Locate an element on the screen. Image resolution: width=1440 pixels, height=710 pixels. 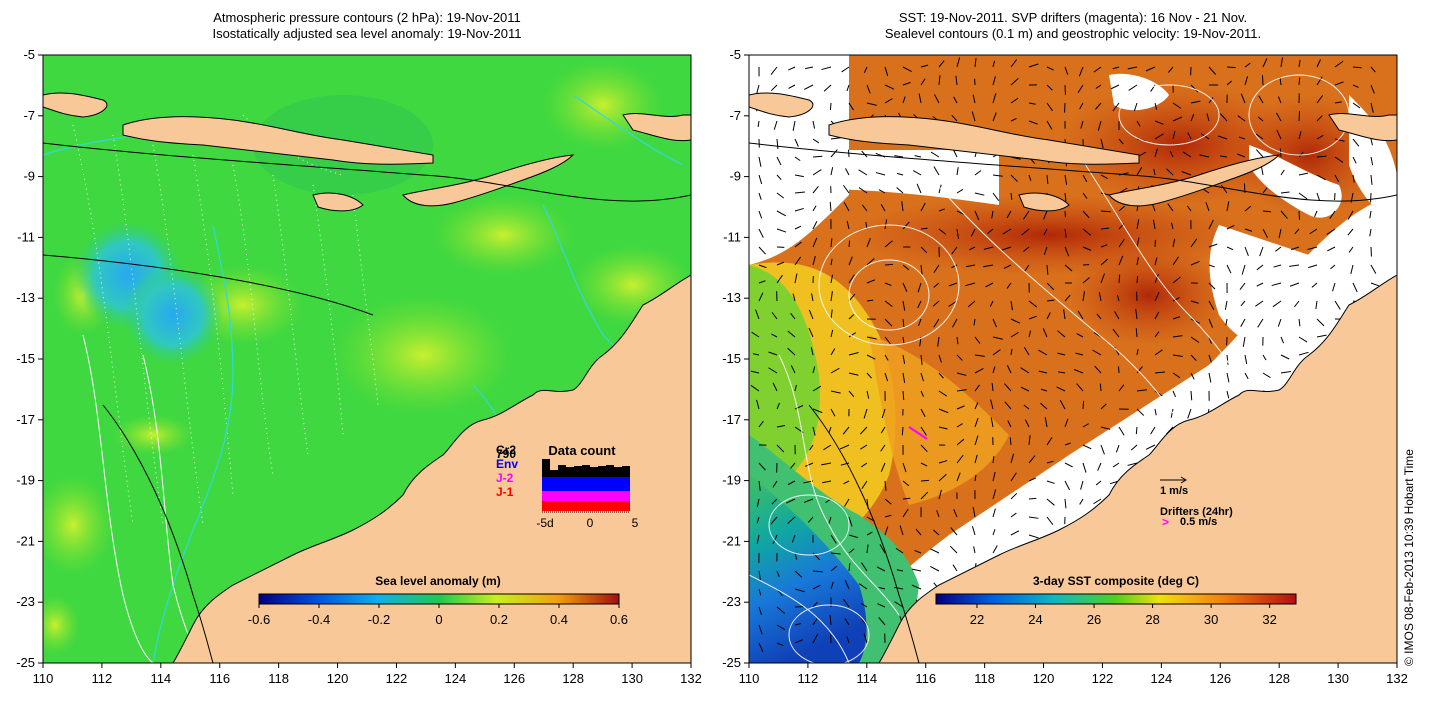
sla-x-tick-label: 130 is located at coordinates (632, 678).